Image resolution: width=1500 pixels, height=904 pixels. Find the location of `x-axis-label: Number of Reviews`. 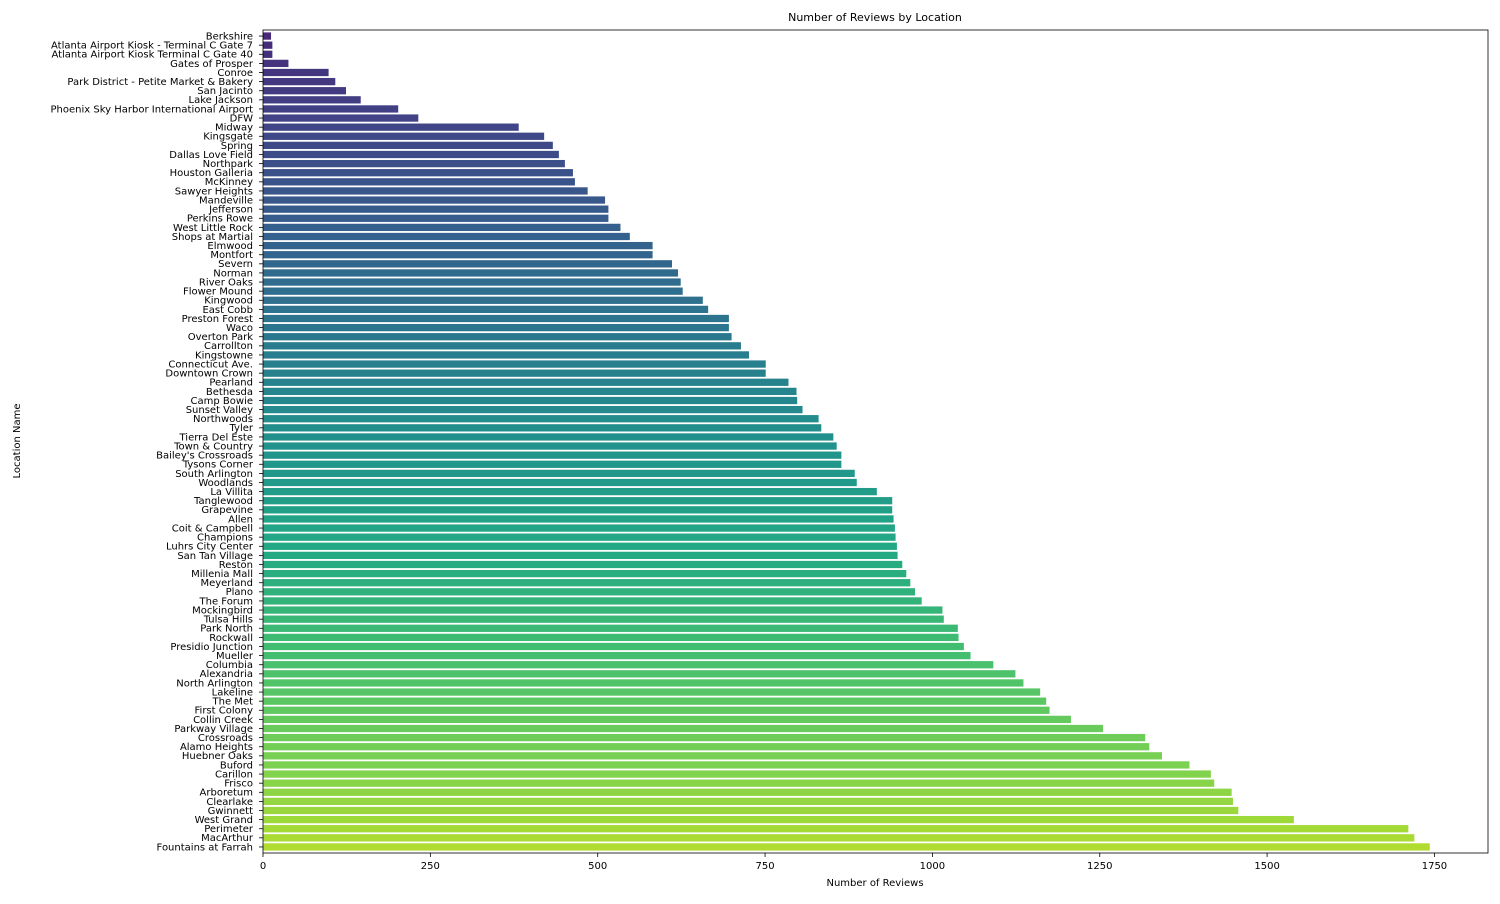

x-axis-label: Number of Reviews is located at coordinates (874, 883).